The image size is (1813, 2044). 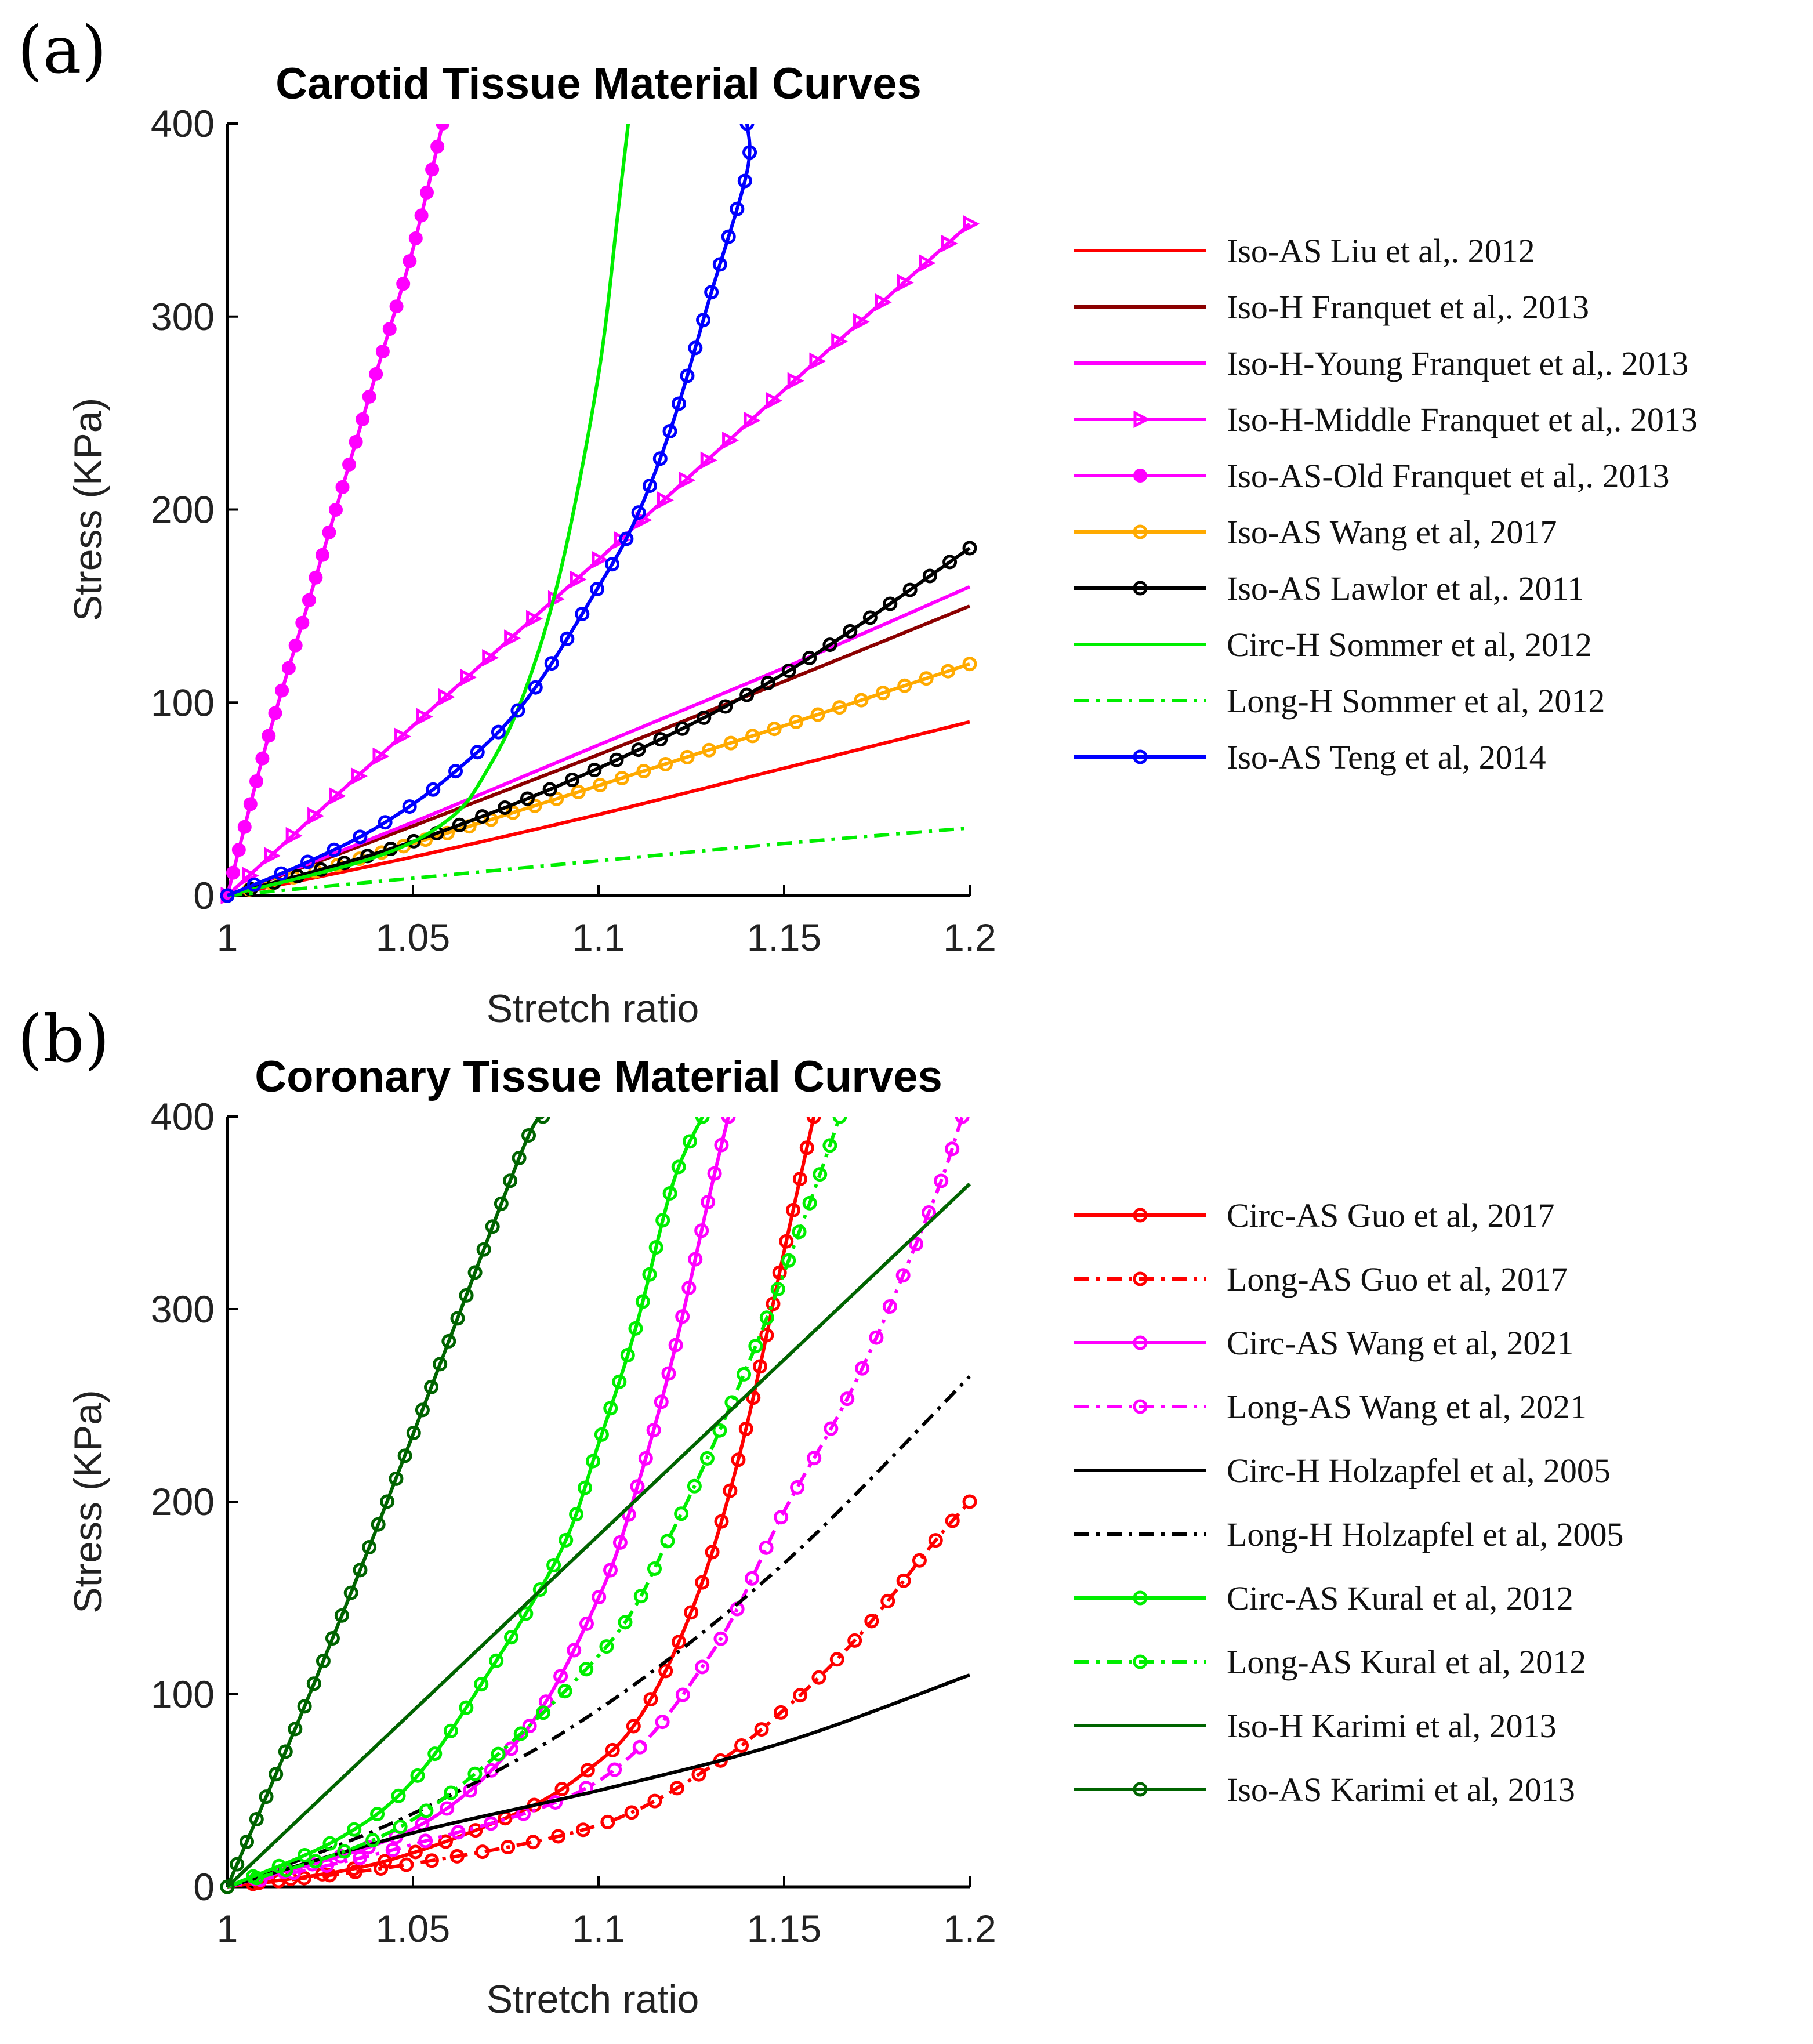 I want to click on legend-item: Long-H Holzapfel et al, 2005, so click(x=1349, y=1534).